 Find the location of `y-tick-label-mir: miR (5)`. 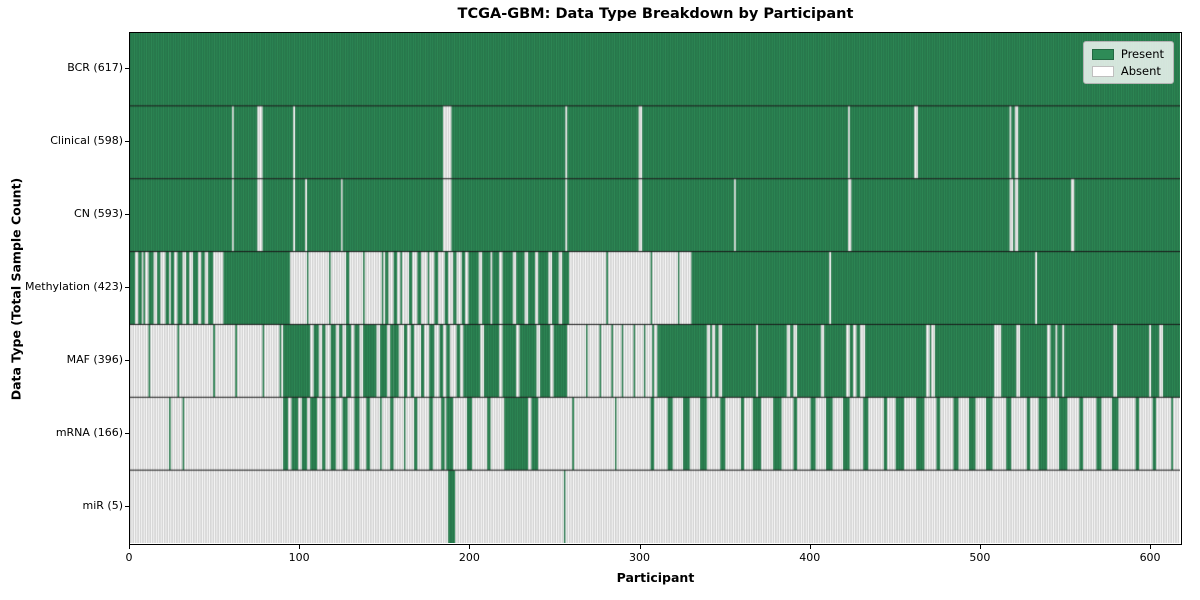

y-tick-label-mir: miR (5) is located at coordinates (103, 505).